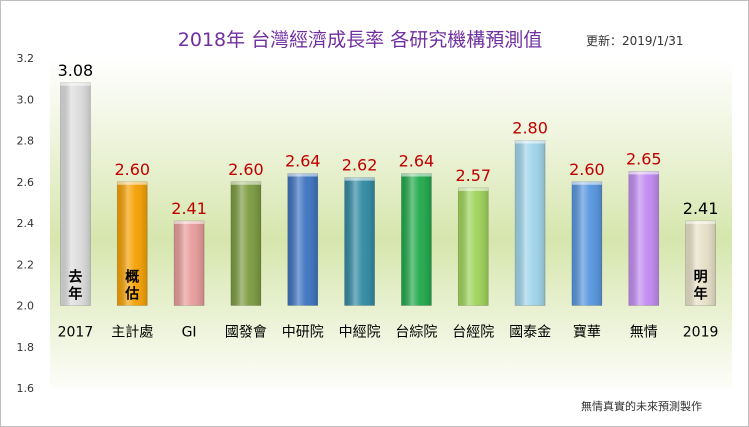 The width and height of the screenshot is (749, 427). Describe the element at coordinates (131, 286) in the screenshot. I see `bar-note: 概估` at that location.